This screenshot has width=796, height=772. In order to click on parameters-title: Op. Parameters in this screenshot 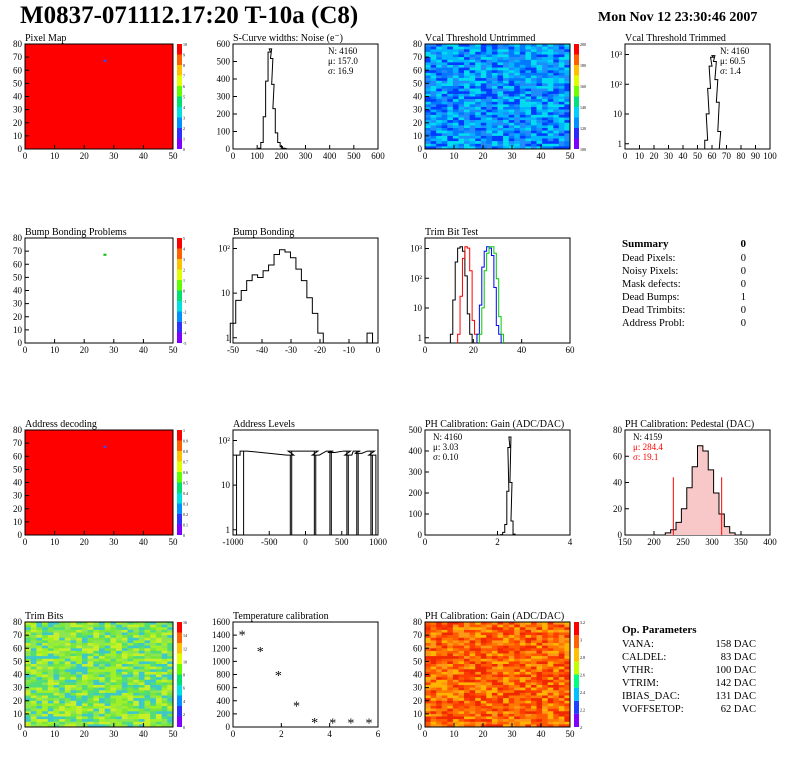, I will do `click(659, 630)`.